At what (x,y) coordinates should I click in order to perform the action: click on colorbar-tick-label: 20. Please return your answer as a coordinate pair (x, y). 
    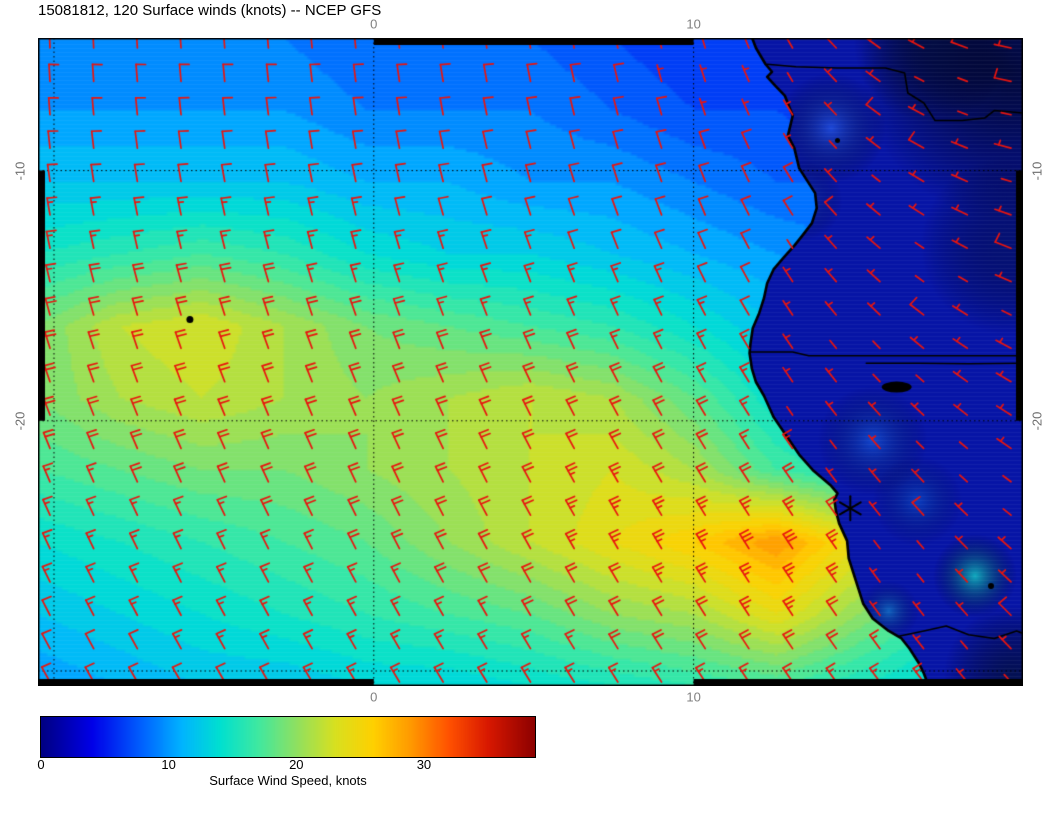
    Looking at the image, I should click on (296, 764).